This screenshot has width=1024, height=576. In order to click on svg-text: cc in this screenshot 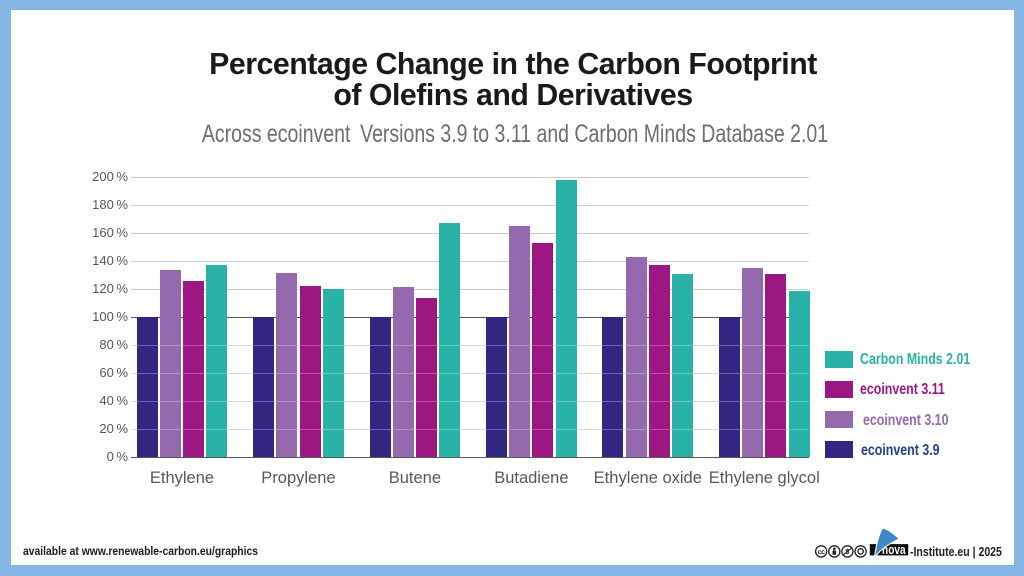, I will do `click(821, 552)`.